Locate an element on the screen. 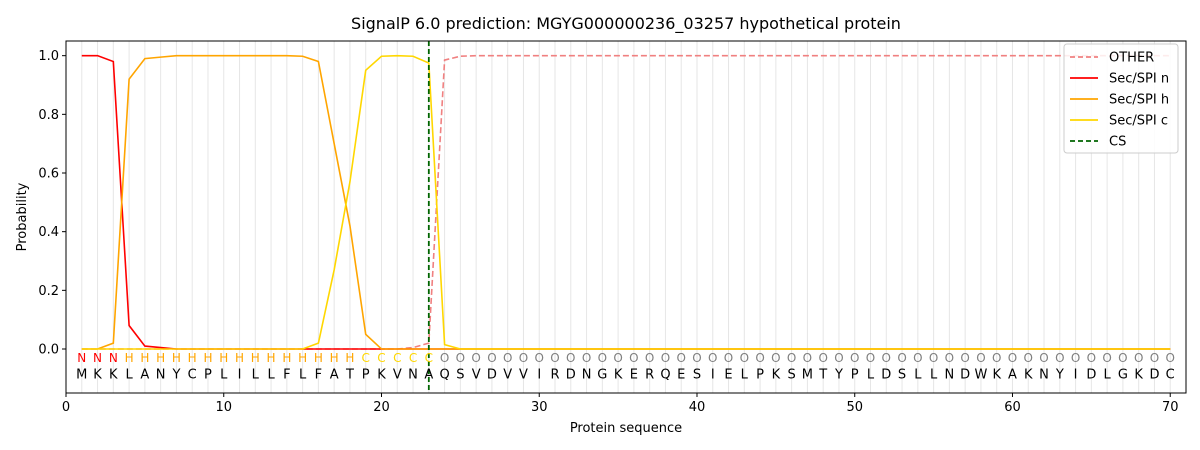 Image resolution: width=1200 pixels, height=450 pixels. y-axis-label: Probability is located at coordinates (22, 216).